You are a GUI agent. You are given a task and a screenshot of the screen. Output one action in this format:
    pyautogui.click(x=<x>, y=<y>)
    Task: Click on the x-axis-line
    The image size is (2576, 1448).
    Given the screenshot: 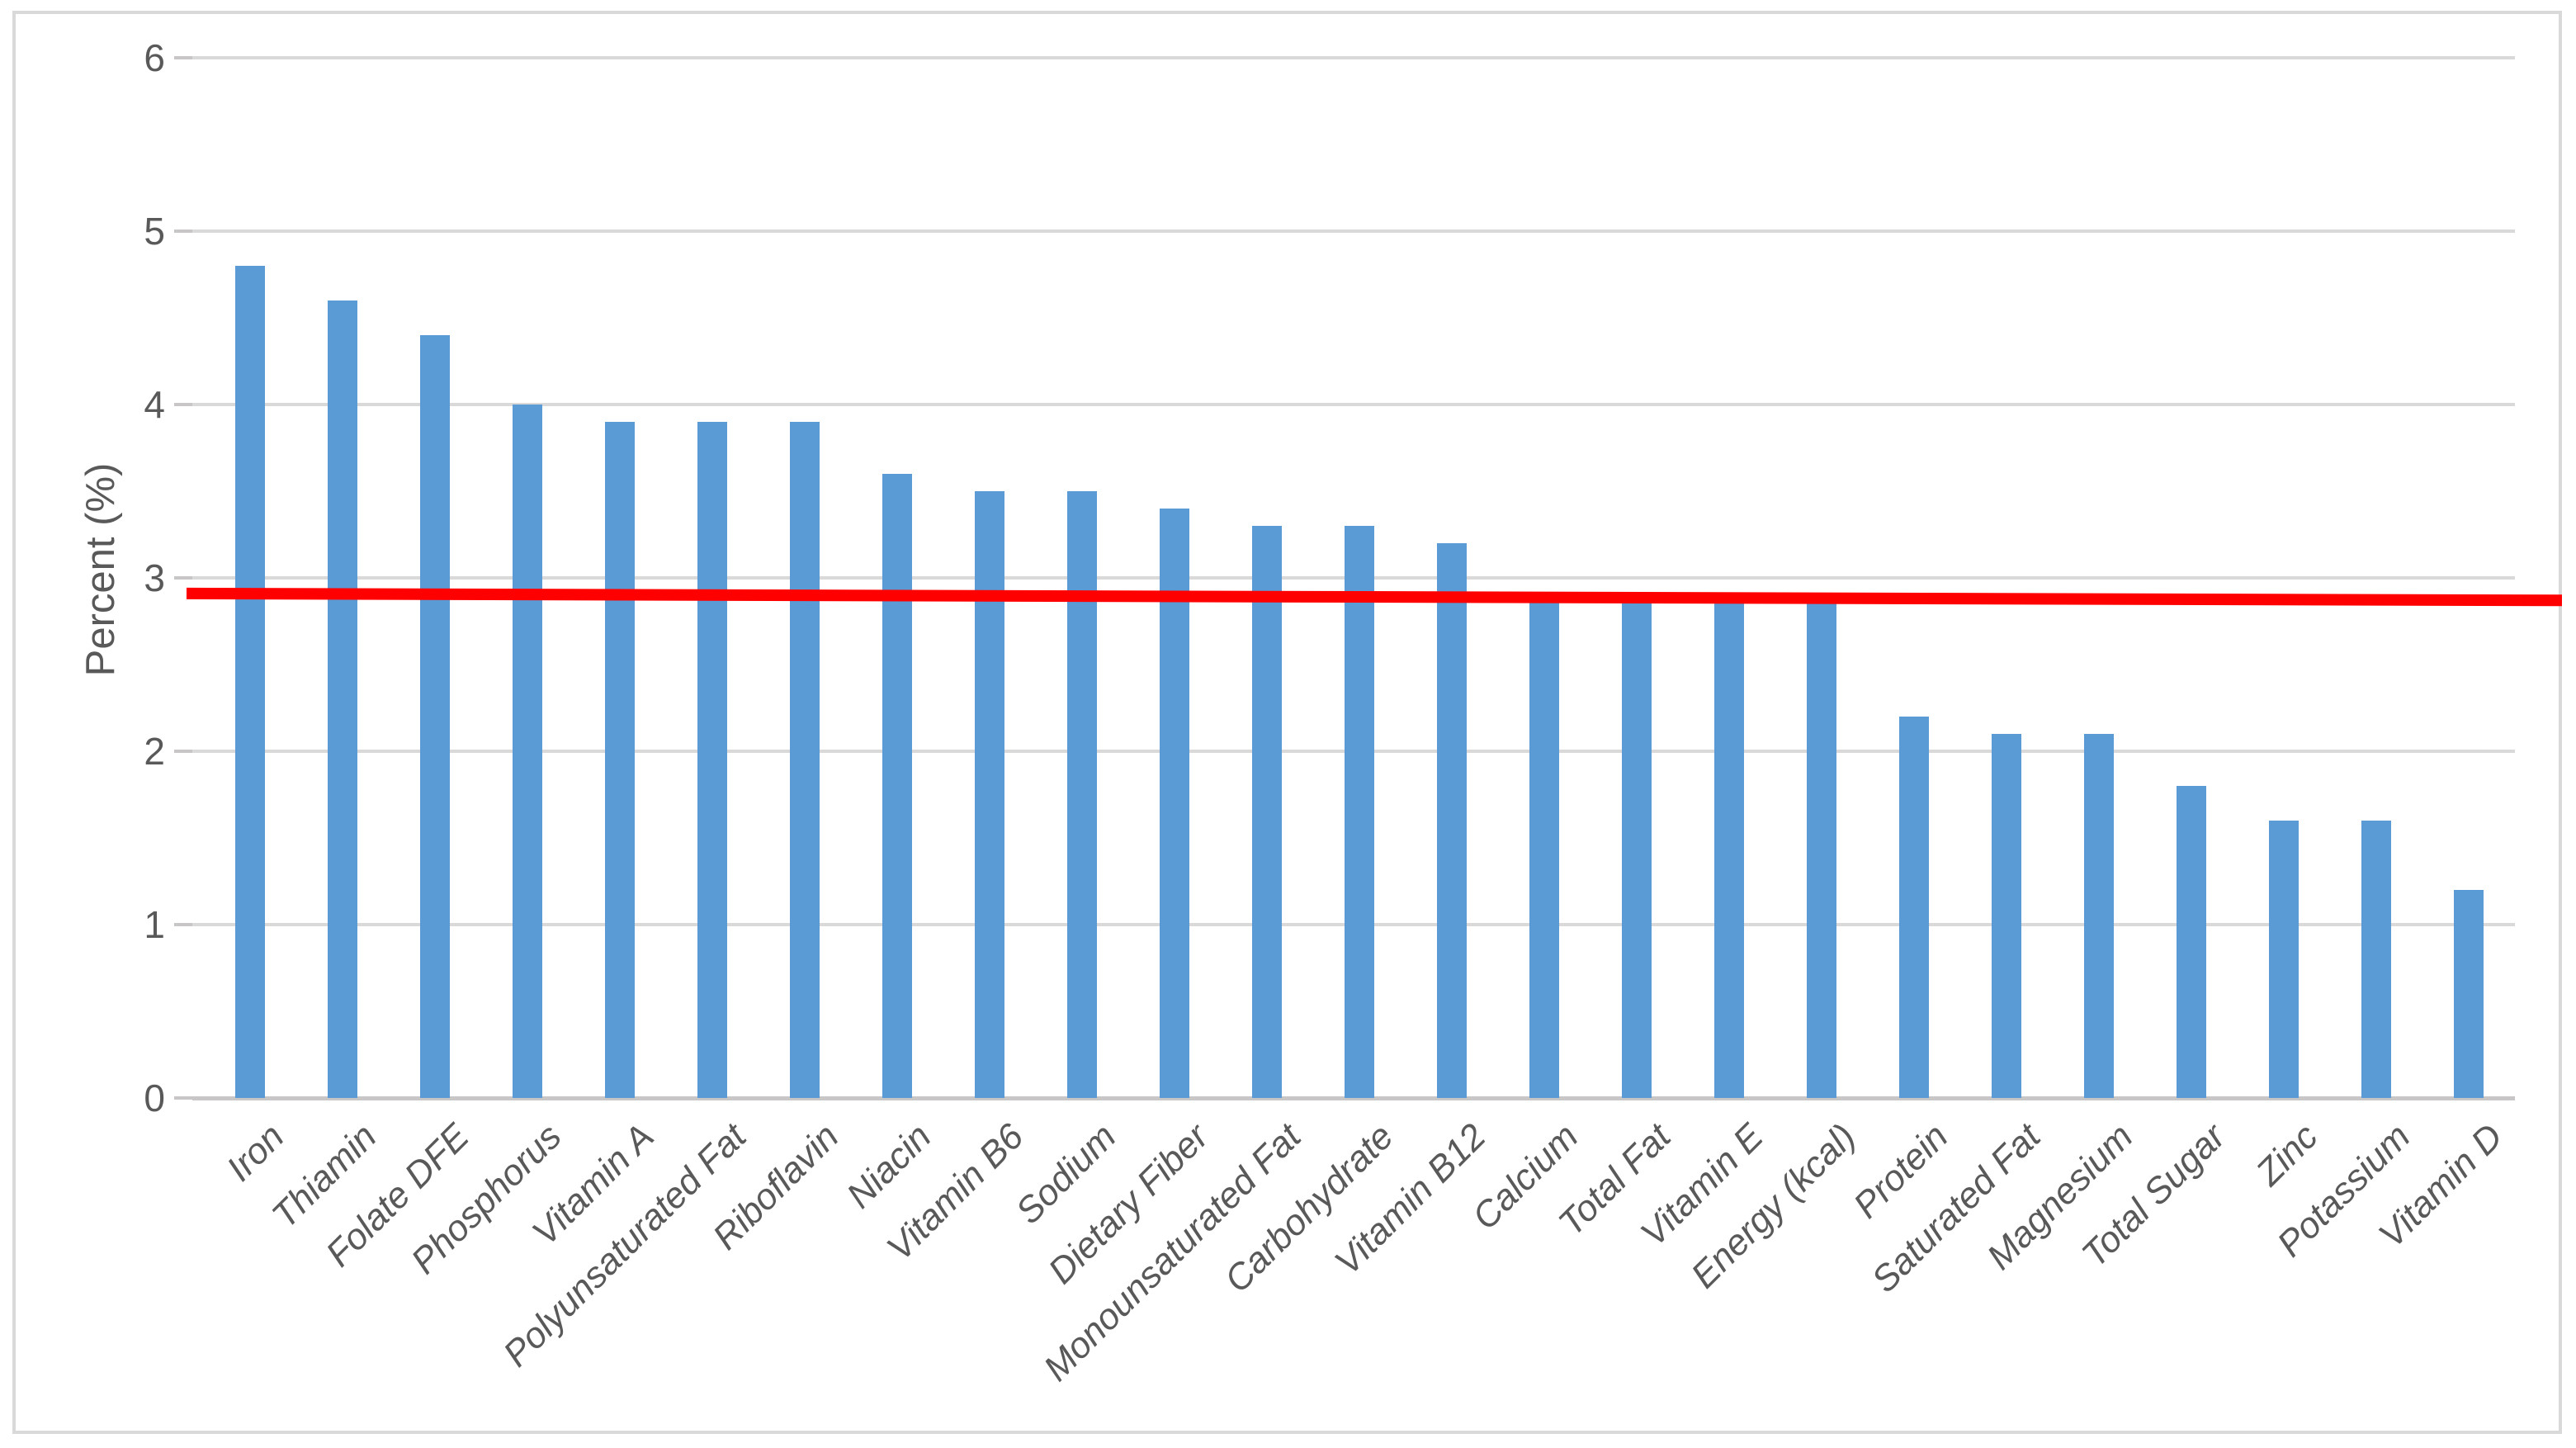 What is the action you would take?
    pyautogui.click(x=1353, y=1098)
    